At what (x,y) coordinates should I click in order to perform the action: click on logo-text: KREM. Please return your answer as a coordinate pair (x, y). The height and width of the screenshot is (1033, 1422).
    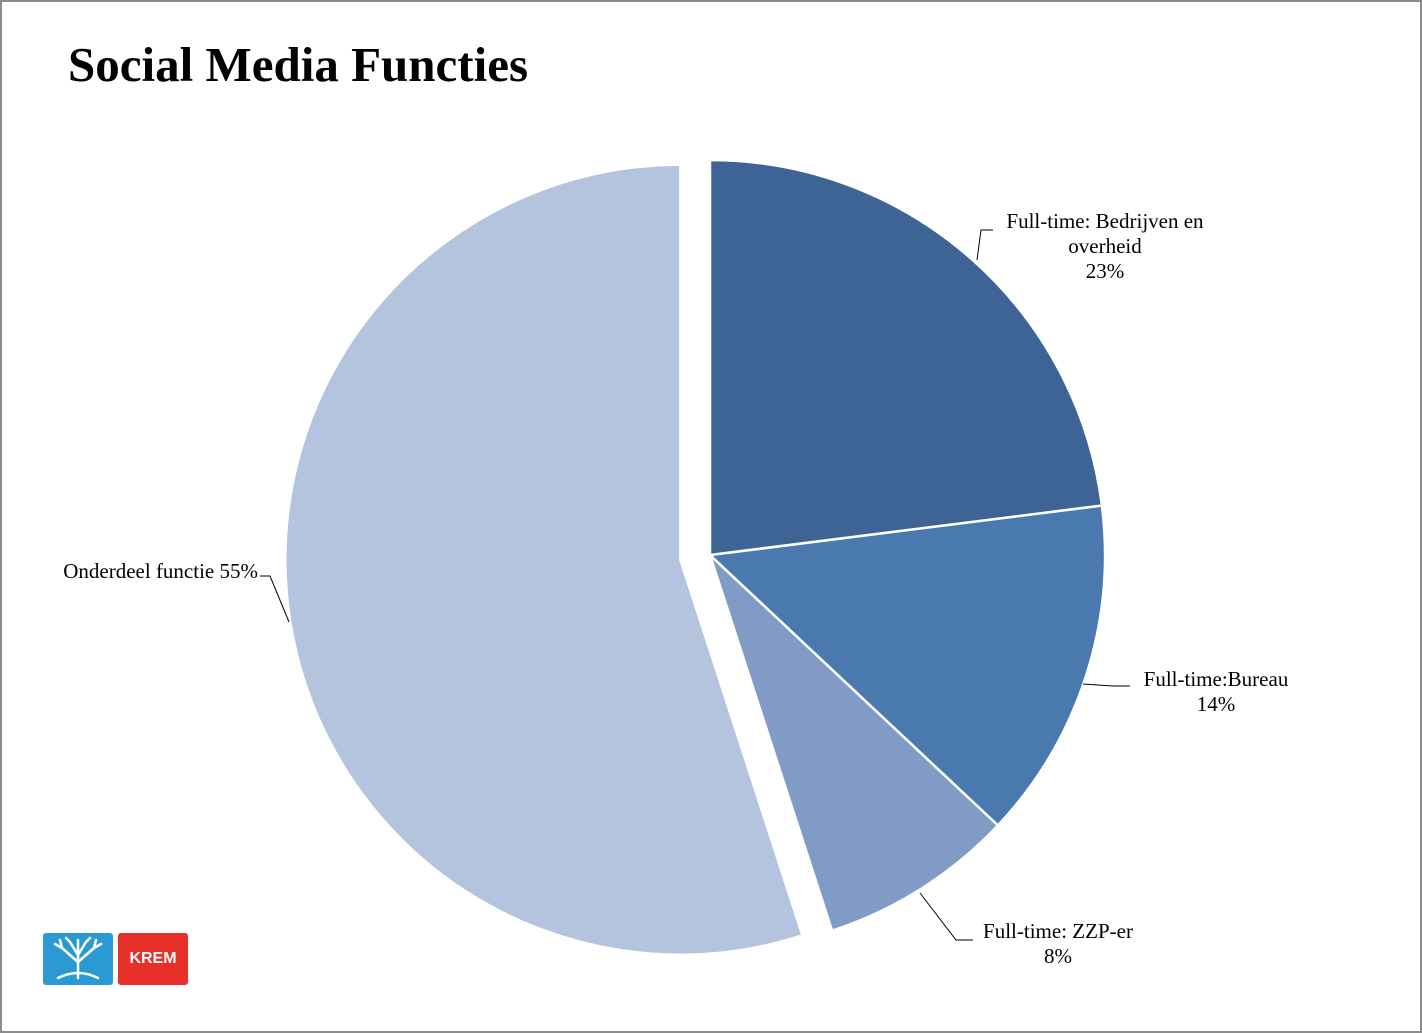
    Looking at the image, I should click on (153, 958).